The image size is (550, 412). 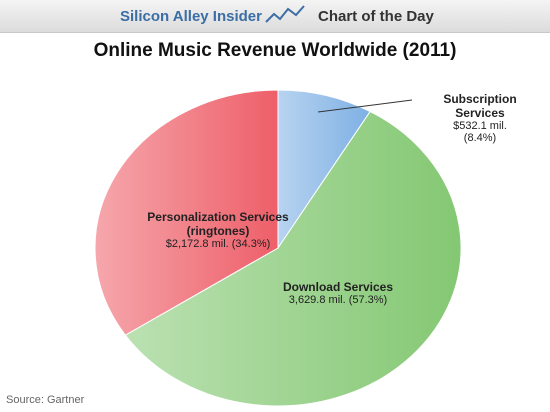 What do you see at coordinates (480, 132) in the screenshot?
I see `slice-value: $532.1 mil. (8.4%)` at bounding box center [480, 132].